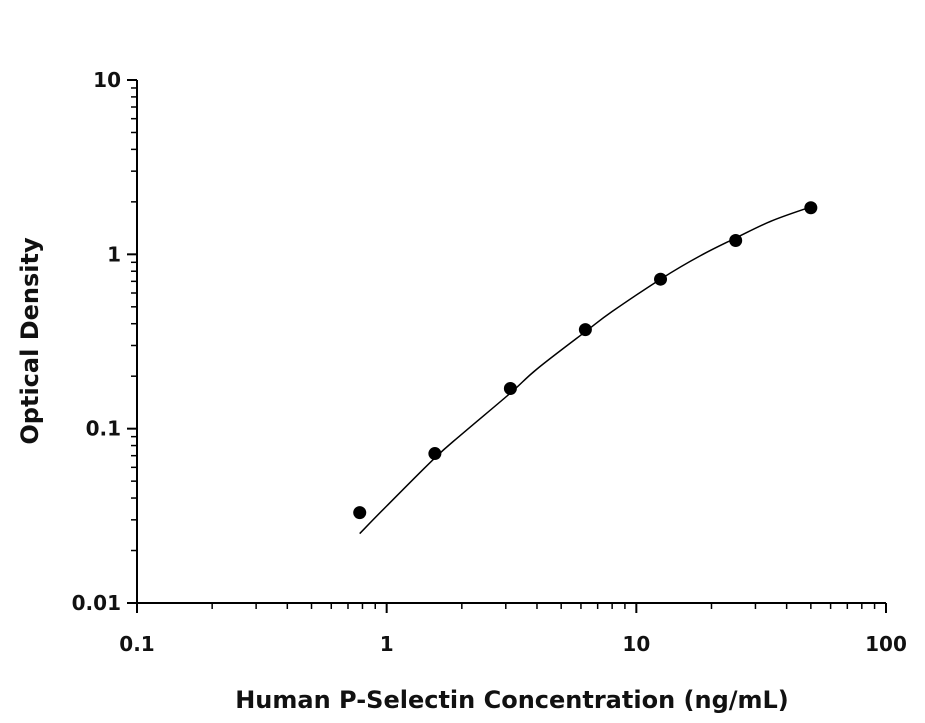 Image resolution: width=925 pixels, height=723 pixels. What do you see at coordinates (107, 80) in the screenshot?
I see `y-tick-label: 10` at bounding box center [107, 80].